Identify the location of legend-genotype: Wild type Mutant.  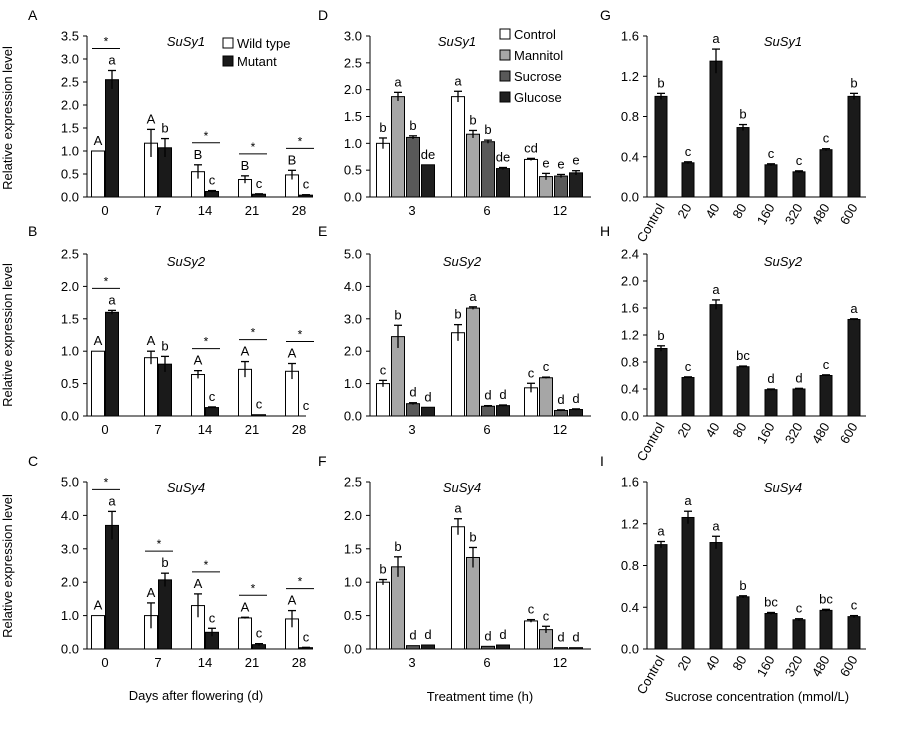
(256, 52).